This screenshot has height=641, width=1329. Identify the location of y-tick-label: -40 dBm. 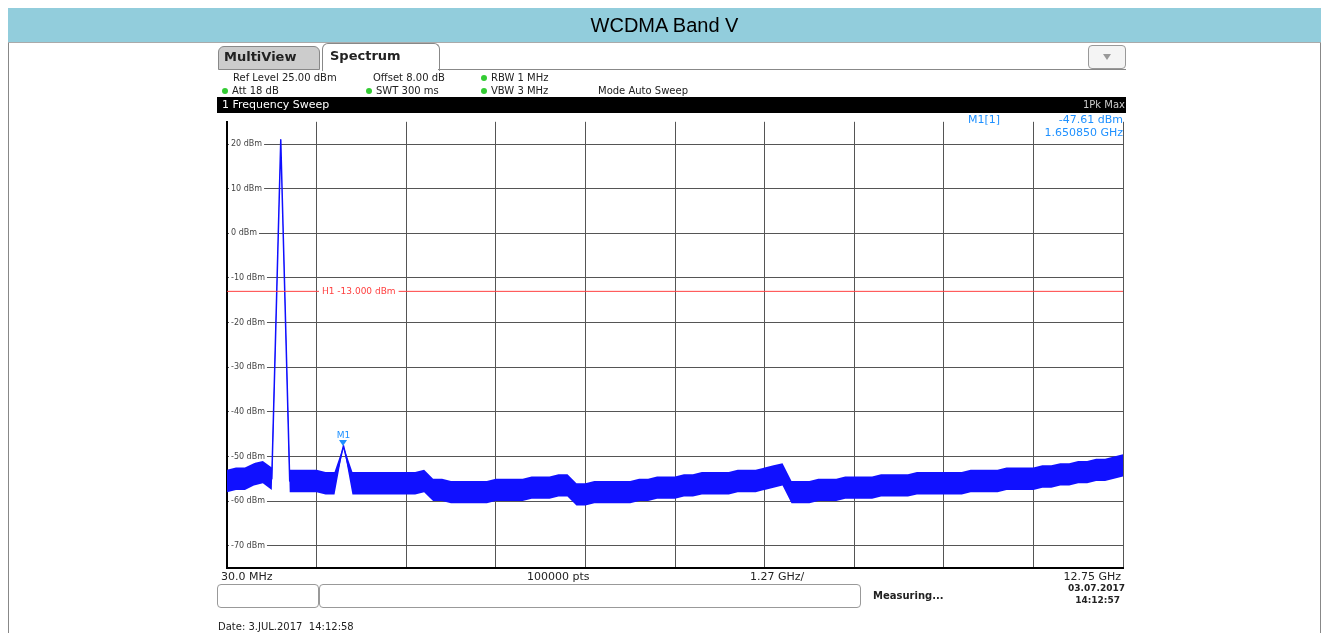
(248, 411).